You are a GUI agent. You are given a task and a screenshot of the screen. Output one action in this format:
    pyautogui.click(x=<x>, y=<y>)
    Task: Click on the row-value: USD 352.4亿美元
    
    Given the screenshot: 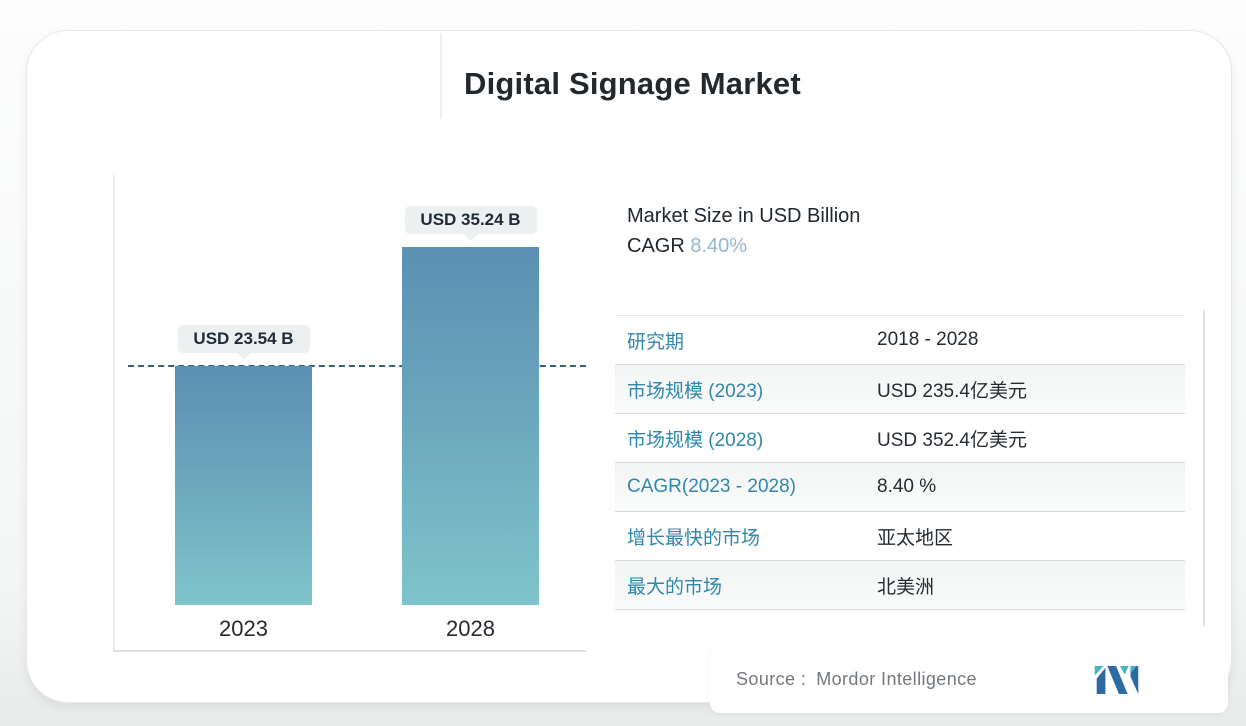 What is the action you would take?
    pyautogui.click(x=952, y=440)
    